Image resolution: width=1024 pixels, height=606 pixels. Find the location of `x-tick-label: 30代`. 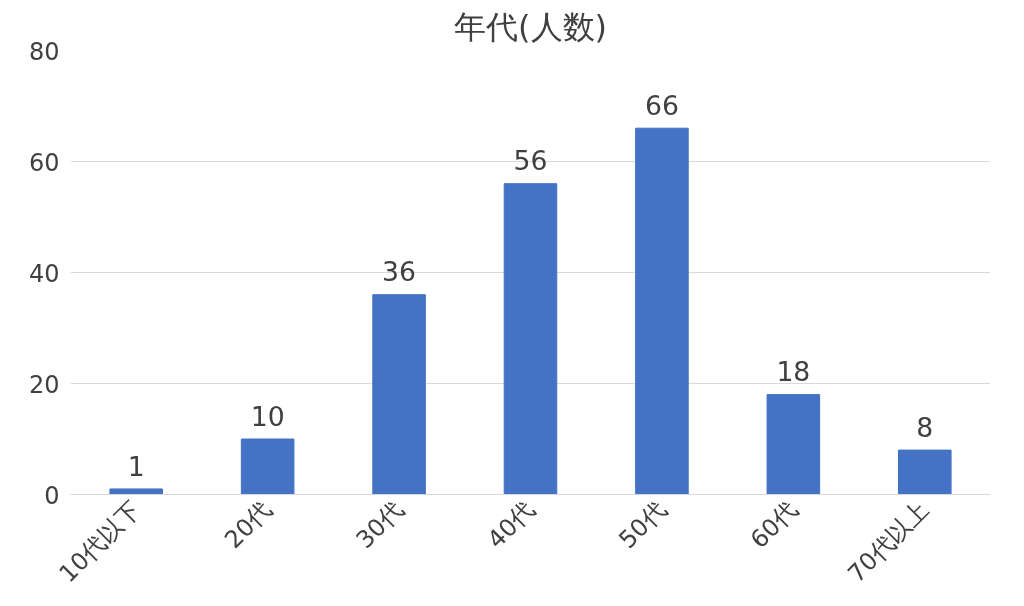

x-tick-label: 30代 is located at coordinates (379, 524).